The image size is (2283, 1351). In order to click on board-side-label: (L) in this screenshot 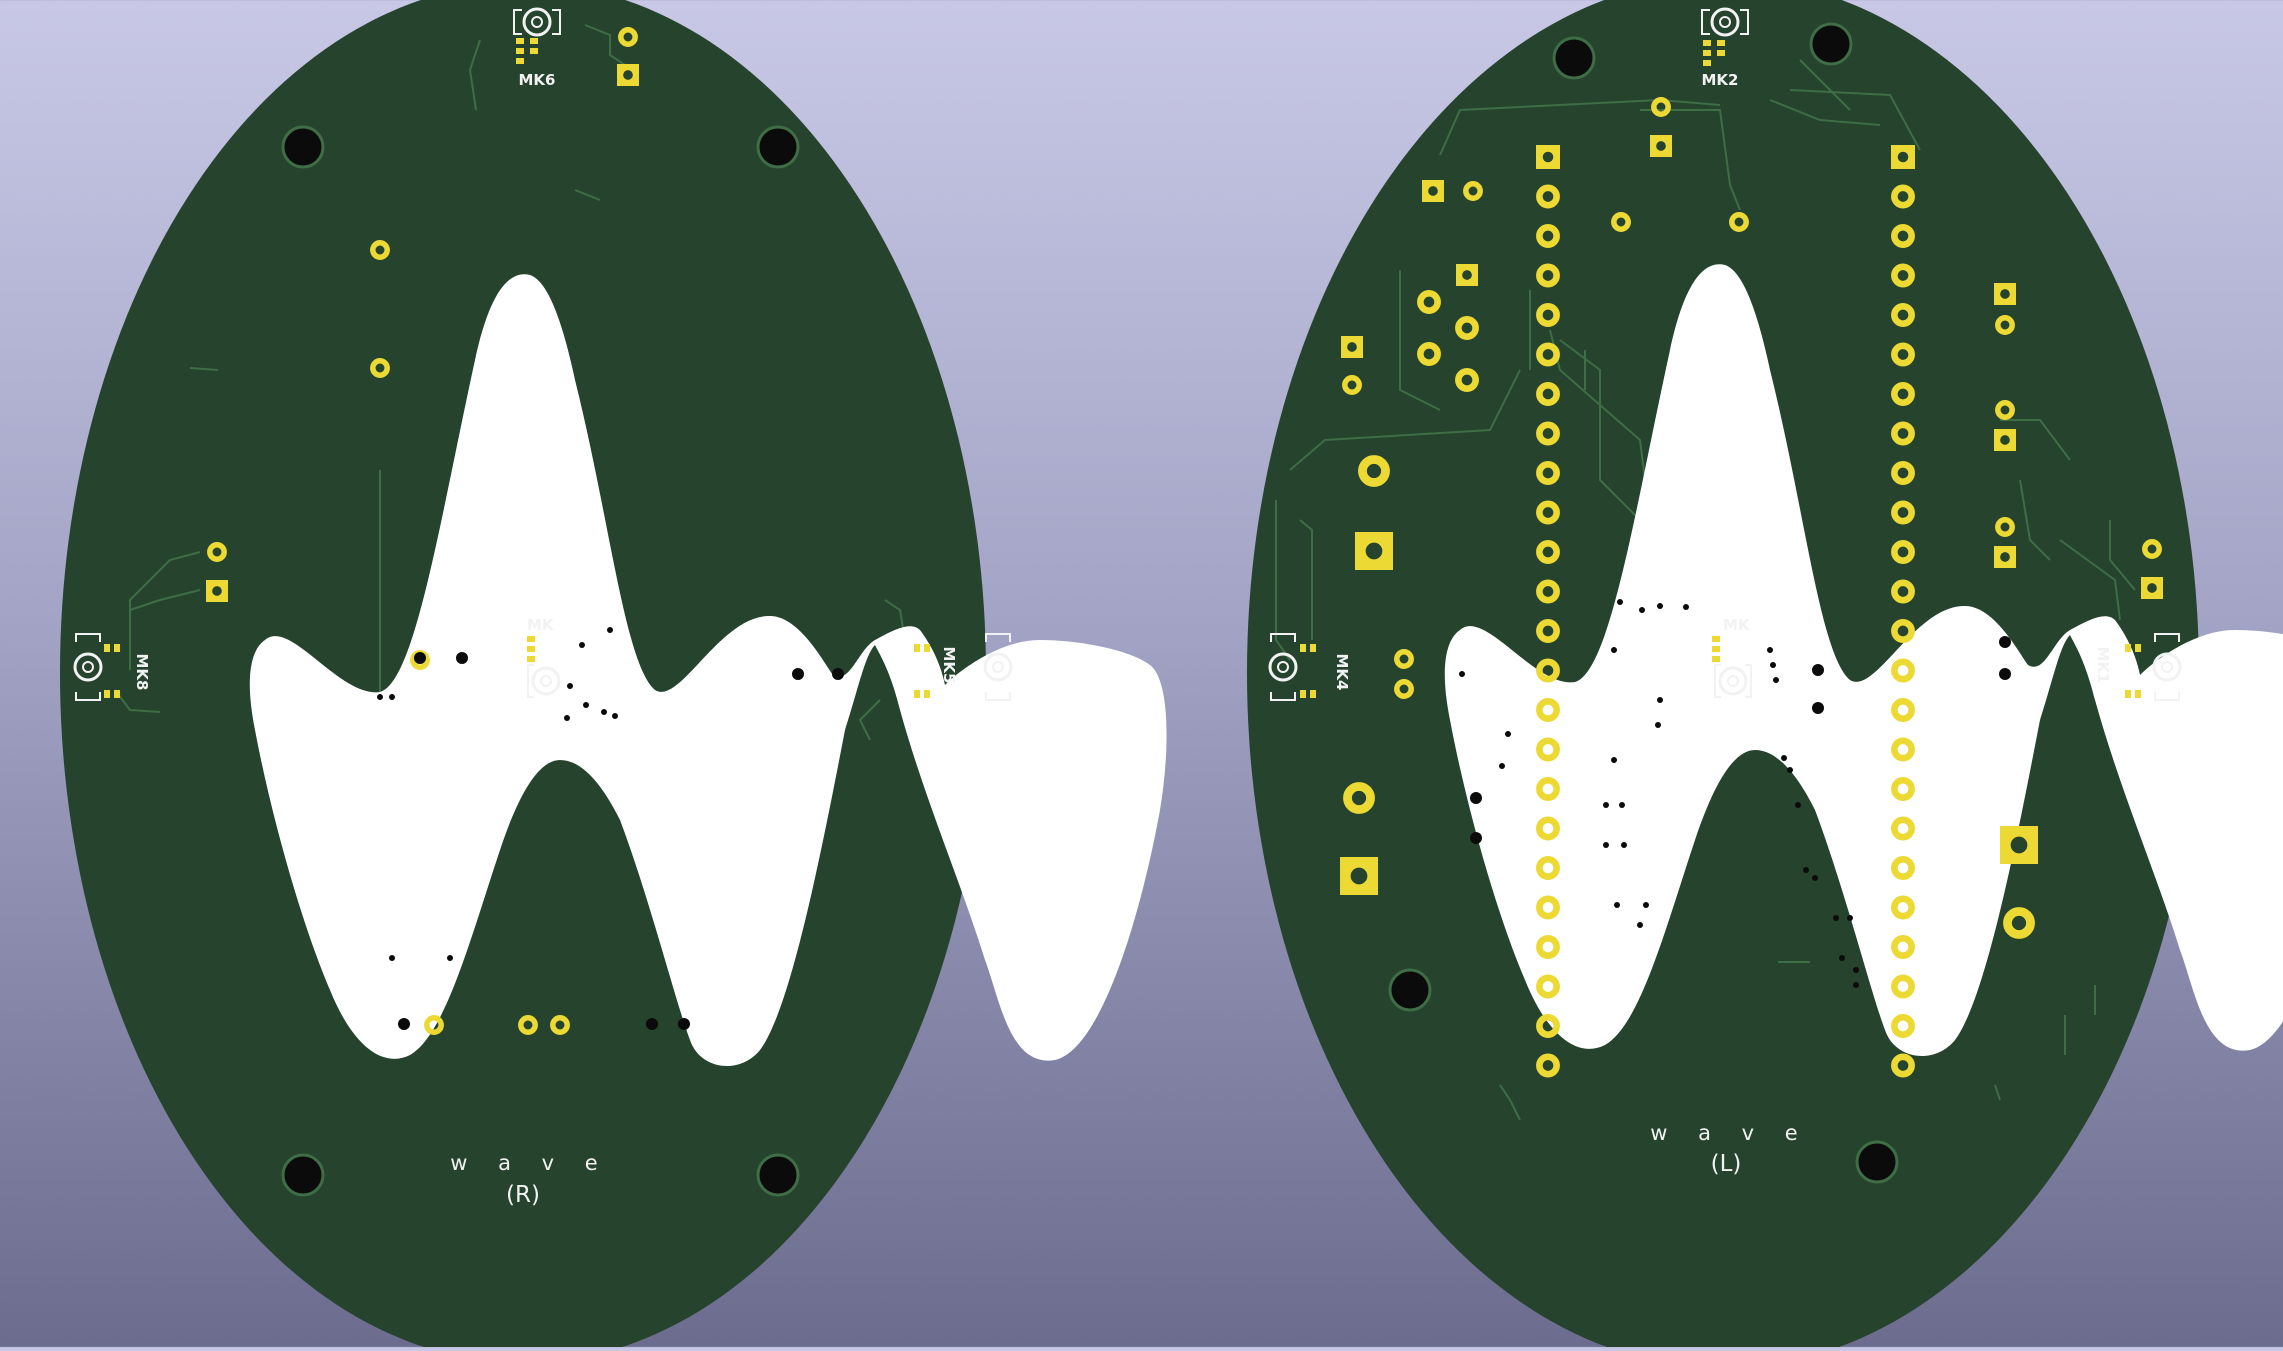, I will do `click(1726, 1164)`.